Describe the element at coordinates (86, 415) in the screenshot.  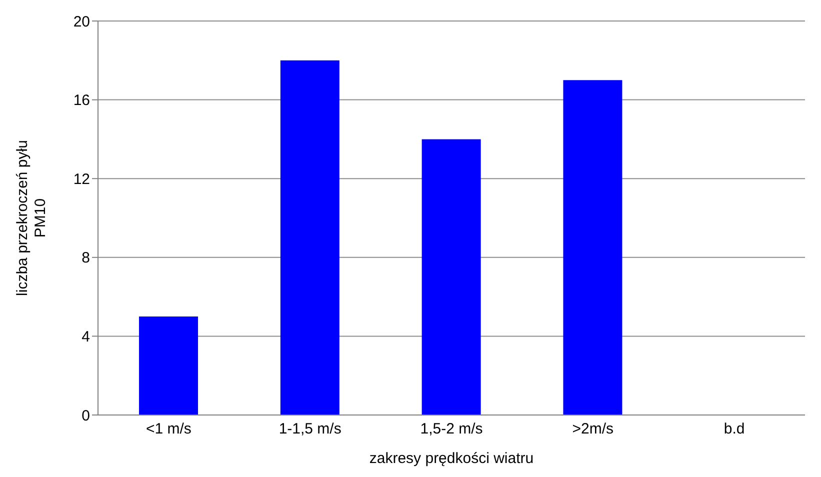
I see `y-tick-label: 0` at that location.